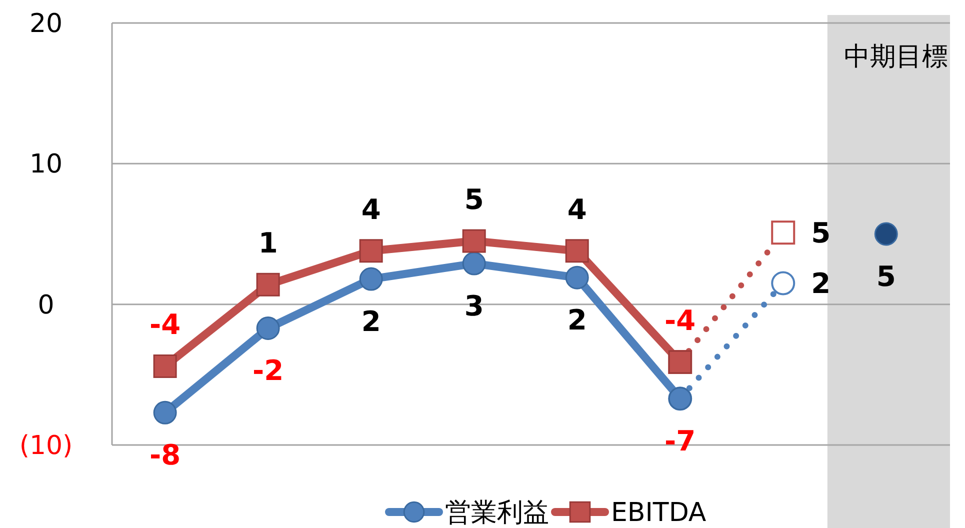  I want to click on legend-label: 営業利益, so click(497, 513).